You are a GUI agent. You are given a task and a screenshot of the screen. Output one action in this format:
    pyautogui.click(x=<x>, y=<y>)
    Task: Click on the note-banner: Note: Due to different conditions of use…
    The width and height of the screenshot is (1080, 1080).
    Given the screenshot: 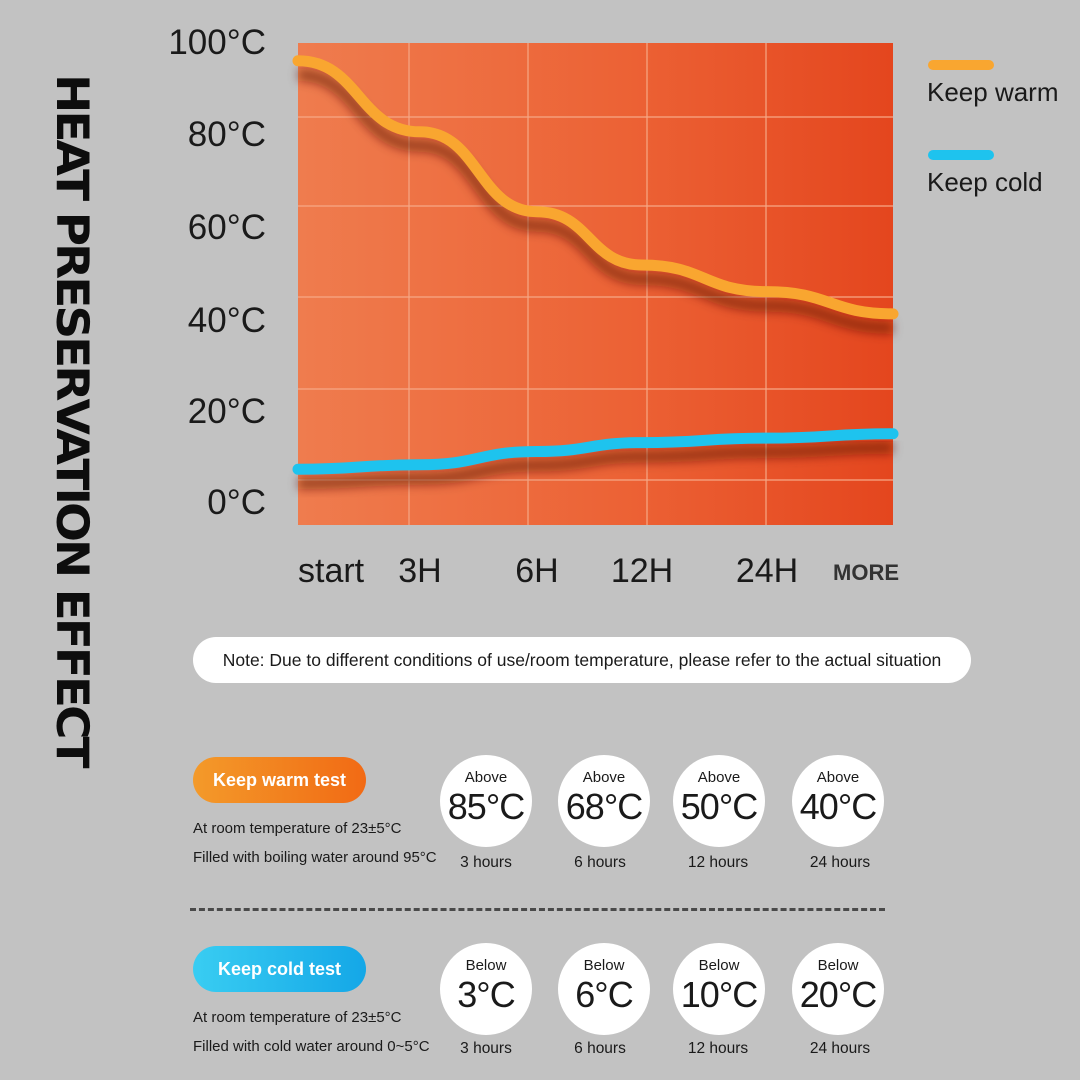 What is the action you would take?
    pyautogui.click(x=582, y=660)
    